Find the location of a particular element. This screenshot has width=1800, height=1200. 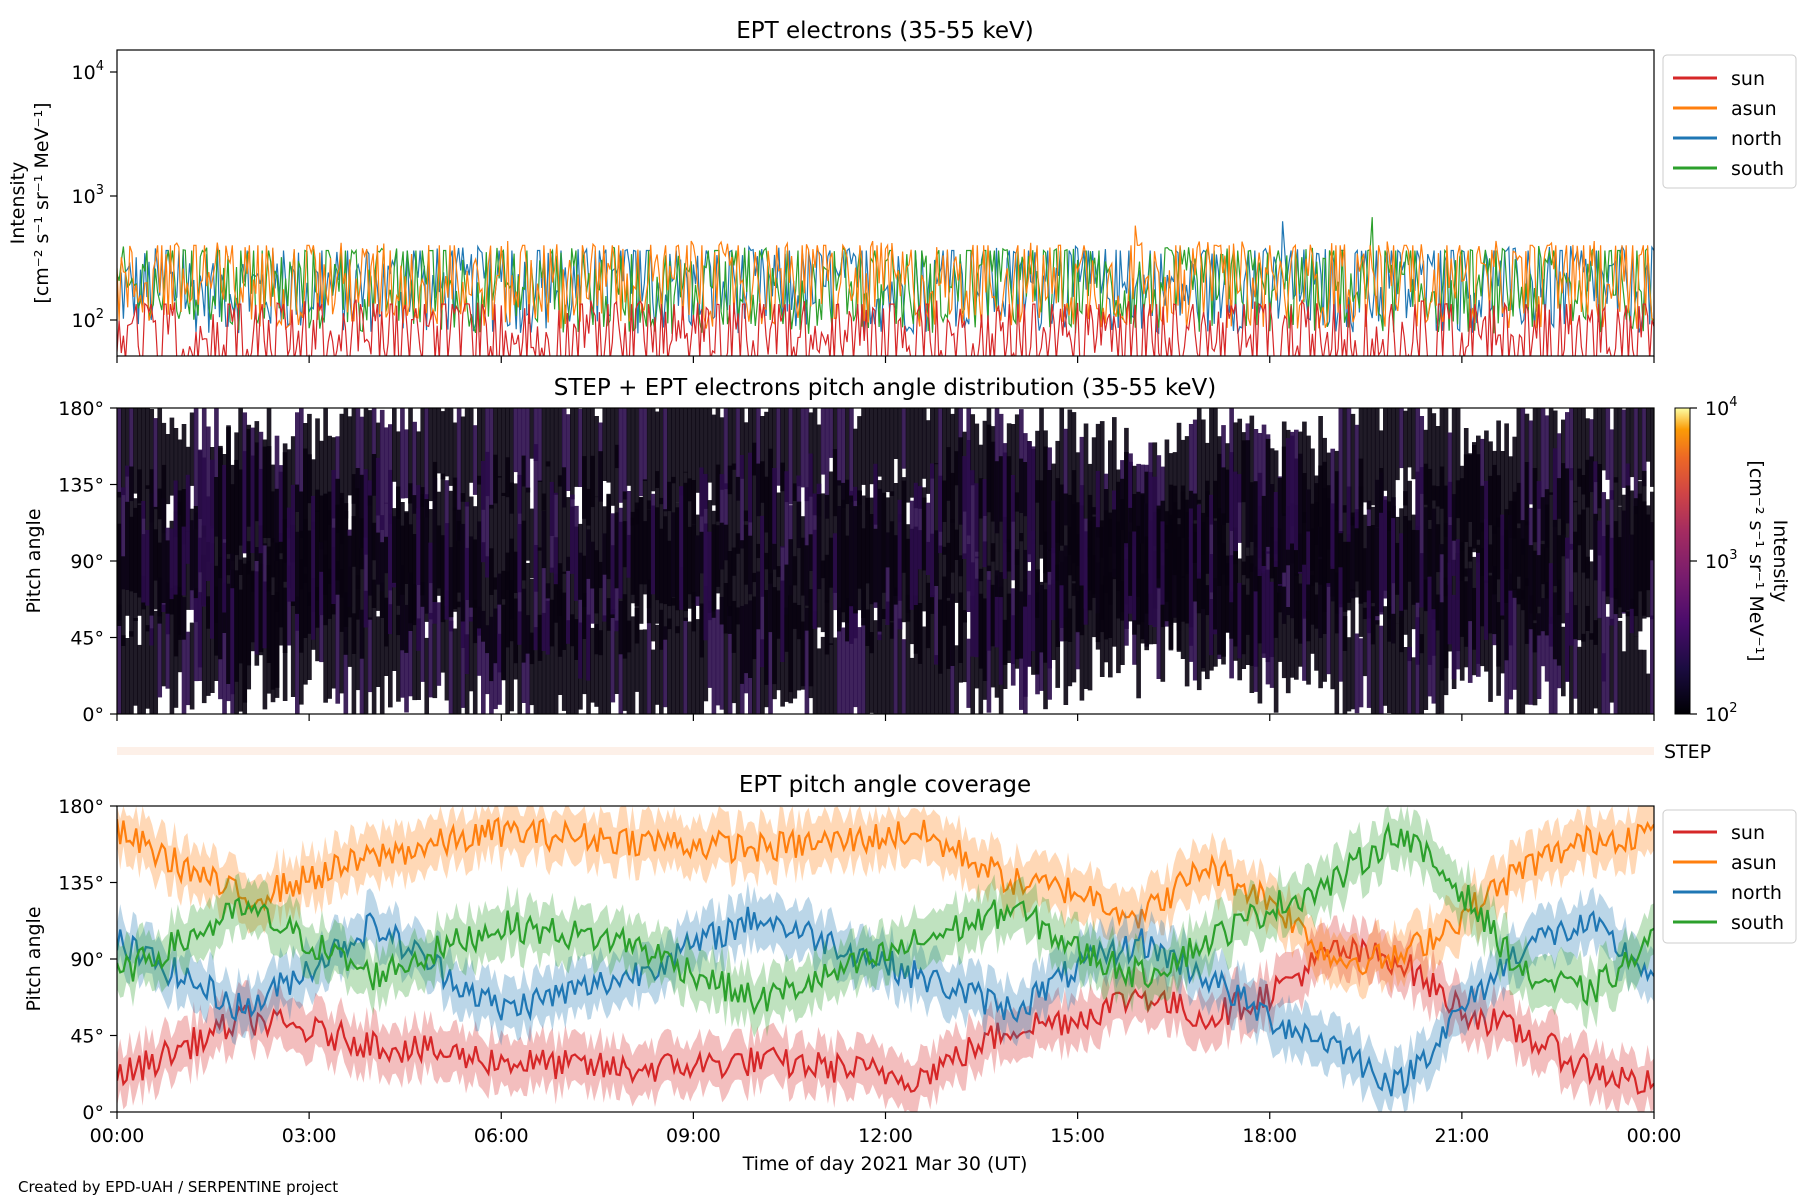

coverage-line-south is located at coordinates (885, 918).